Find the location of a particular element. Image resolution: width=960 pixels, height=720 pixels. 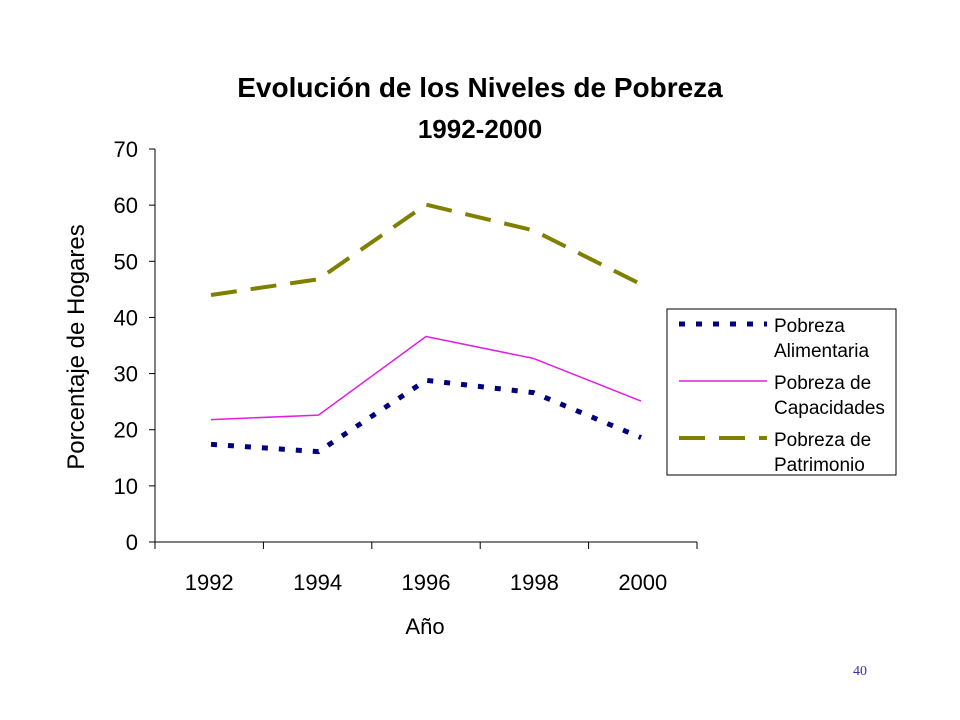

y-tick-label: 40 is located at coordinates (126, 317).